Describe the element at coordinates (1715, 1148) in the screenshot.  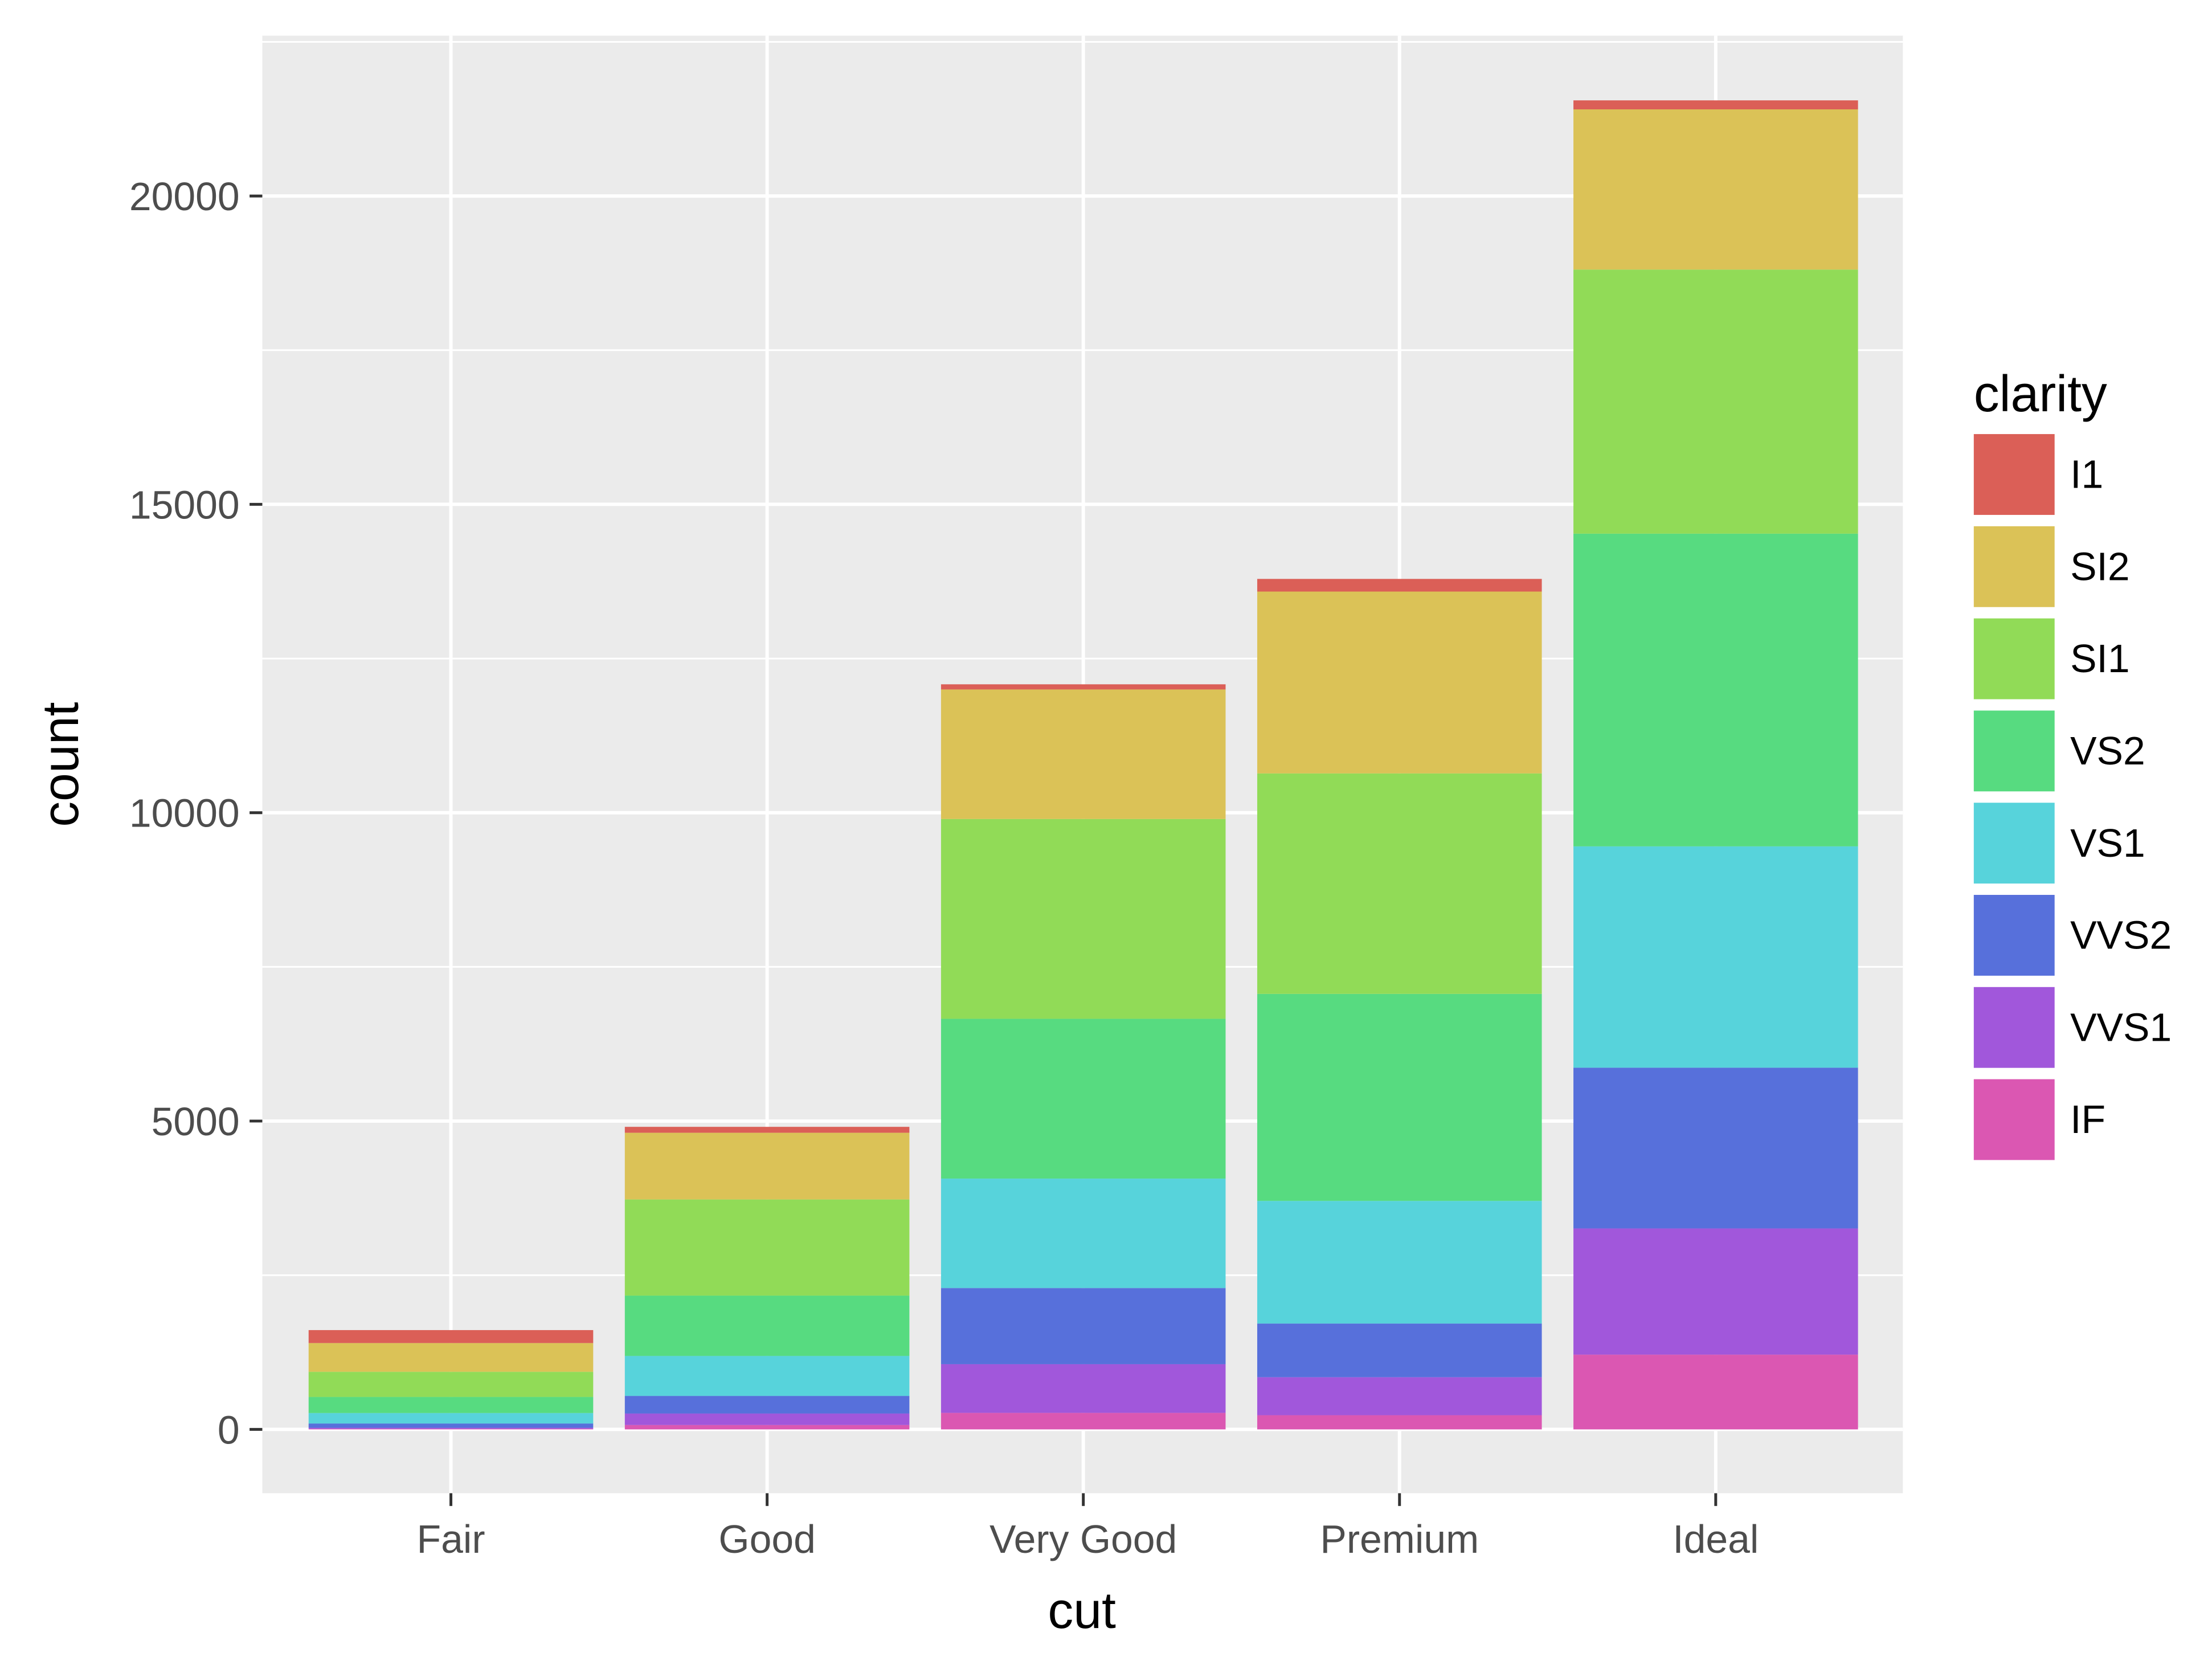
I see `bar-segment-ideal-vvs2` at that location.